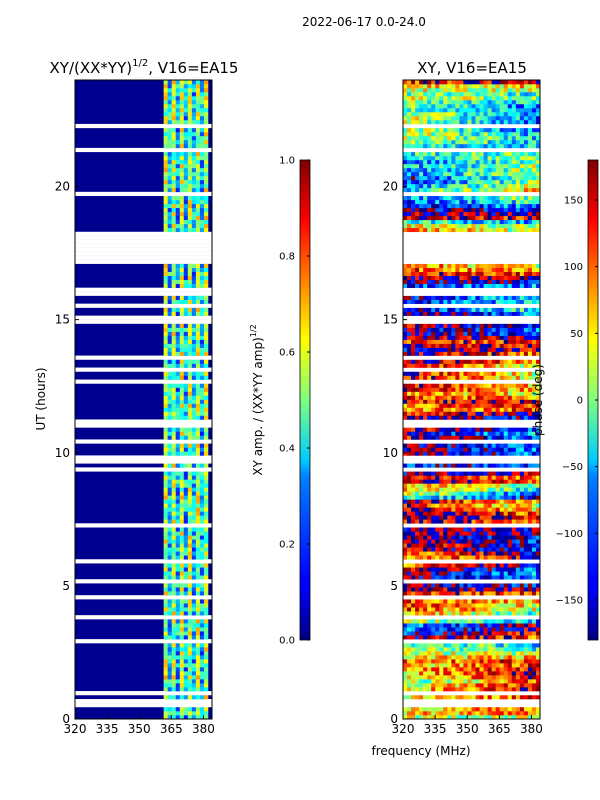 This screenshot has width=600, height=800. What do you see at coordinates (287, 641) in the screenshot?
I see `amp-colorbar-tick-label: 0.0` at bounding box center [287, 641].